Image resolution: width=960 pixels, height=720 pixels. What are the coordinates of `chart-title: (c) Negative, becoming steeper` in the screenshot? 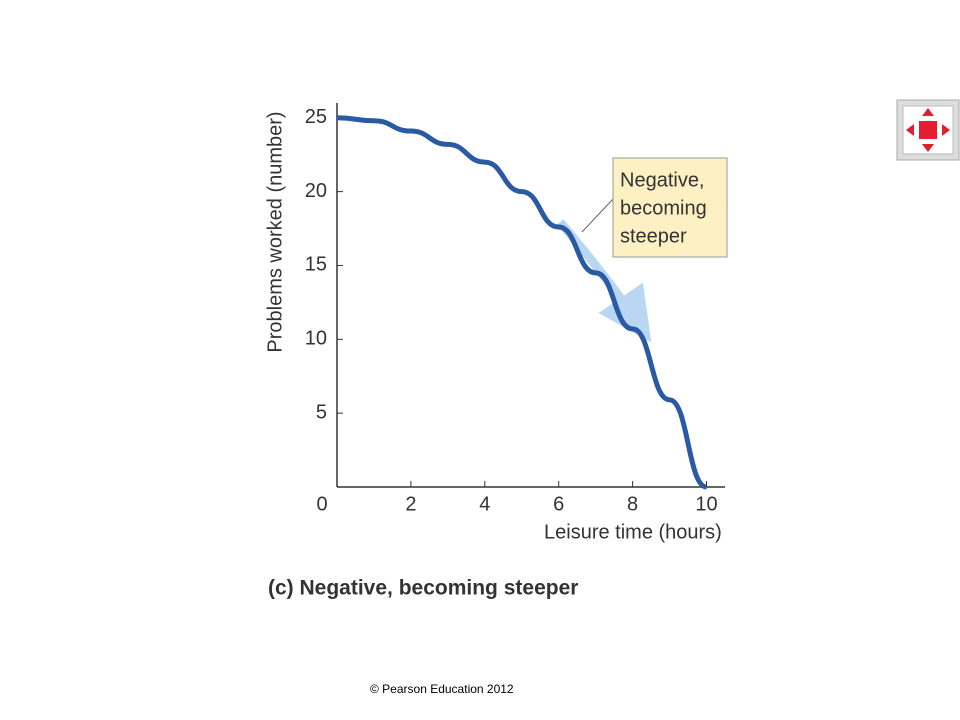 It's located at (423, 588).